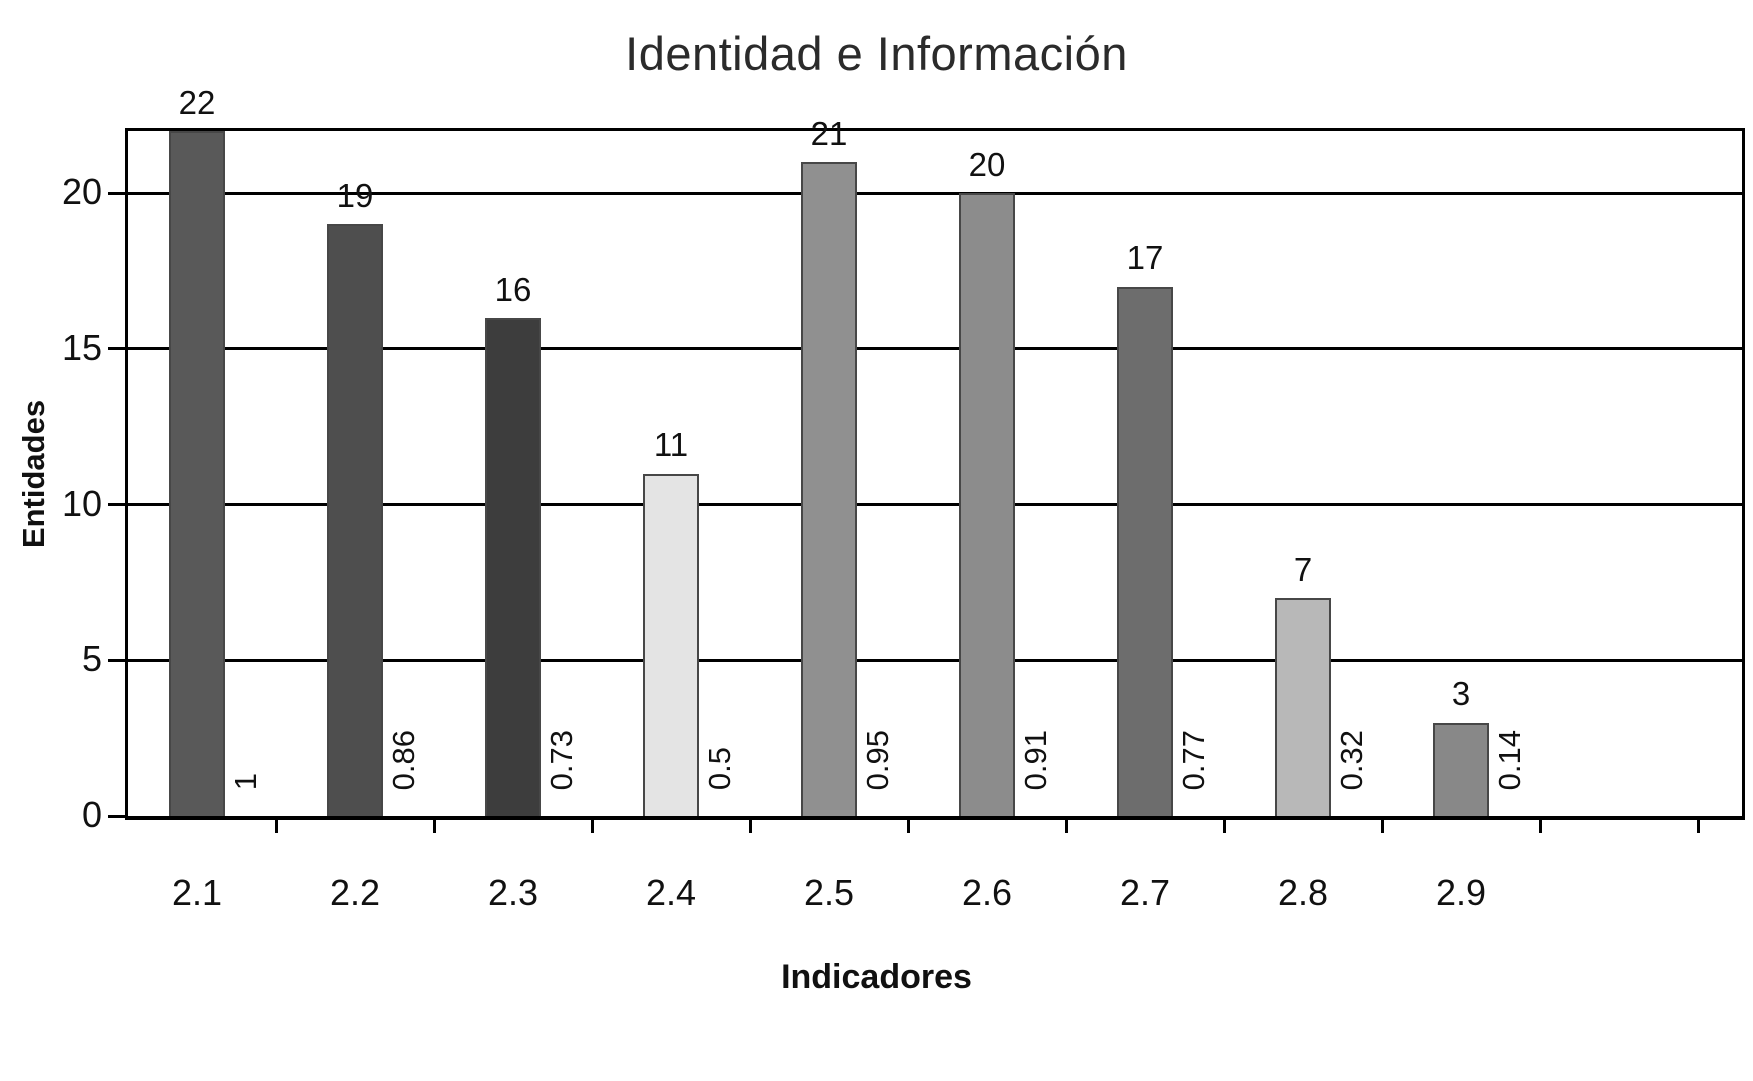 This screenshot has height=1081, width=1753. Describe the element at coordinates (1035, 759) in the screenshot. I see `bar-side-label: 0.91` at that location.